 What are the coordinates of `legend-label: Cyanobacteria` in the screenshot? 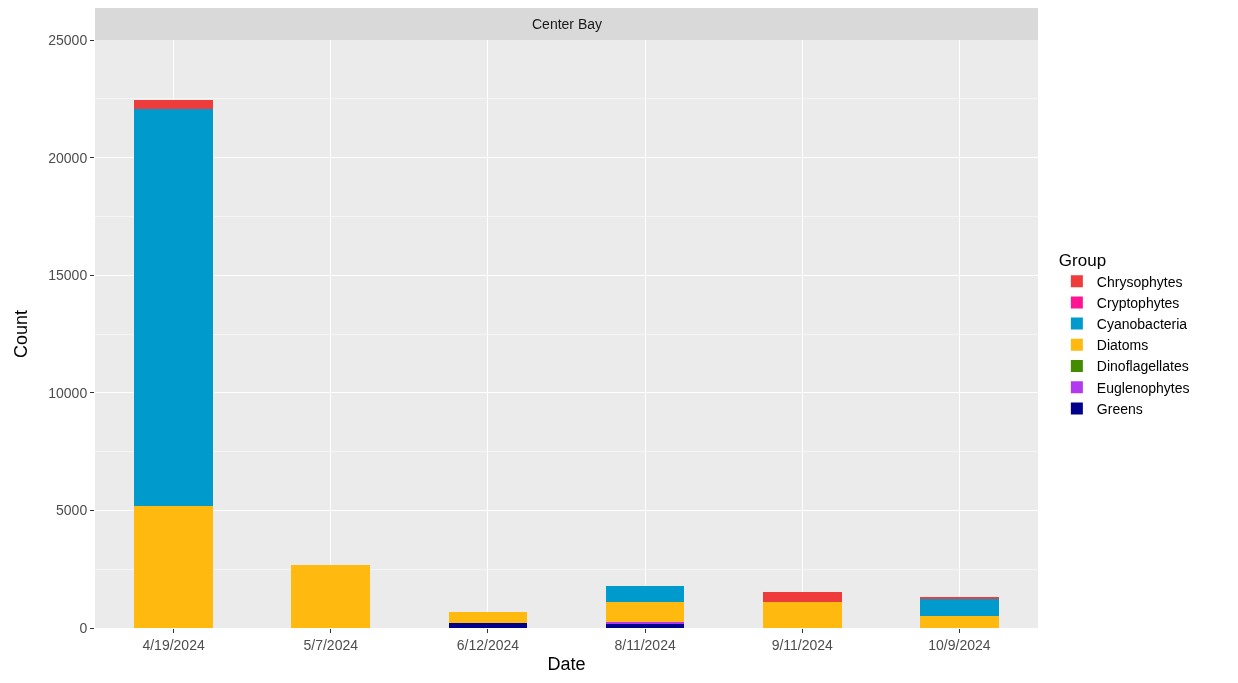 It's located at (1142, 324).